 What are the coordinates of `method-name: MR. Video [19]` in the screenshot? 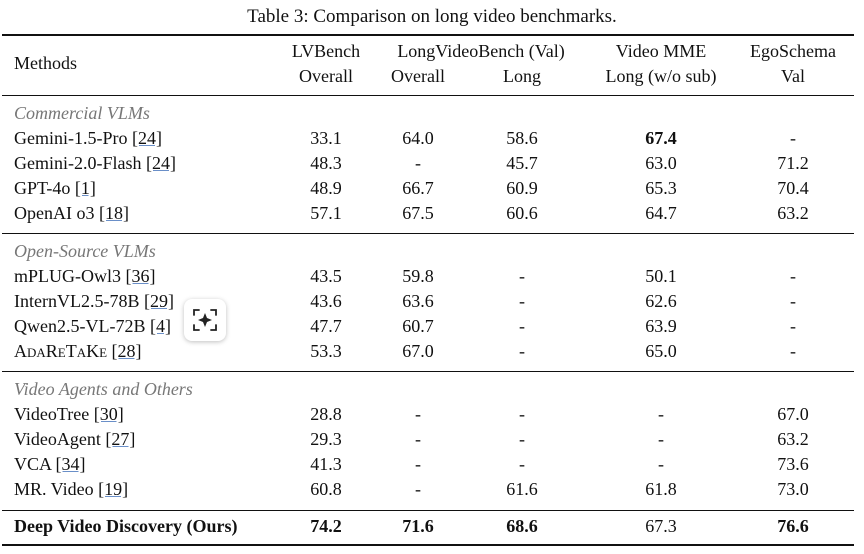 It's located at (71, 489).